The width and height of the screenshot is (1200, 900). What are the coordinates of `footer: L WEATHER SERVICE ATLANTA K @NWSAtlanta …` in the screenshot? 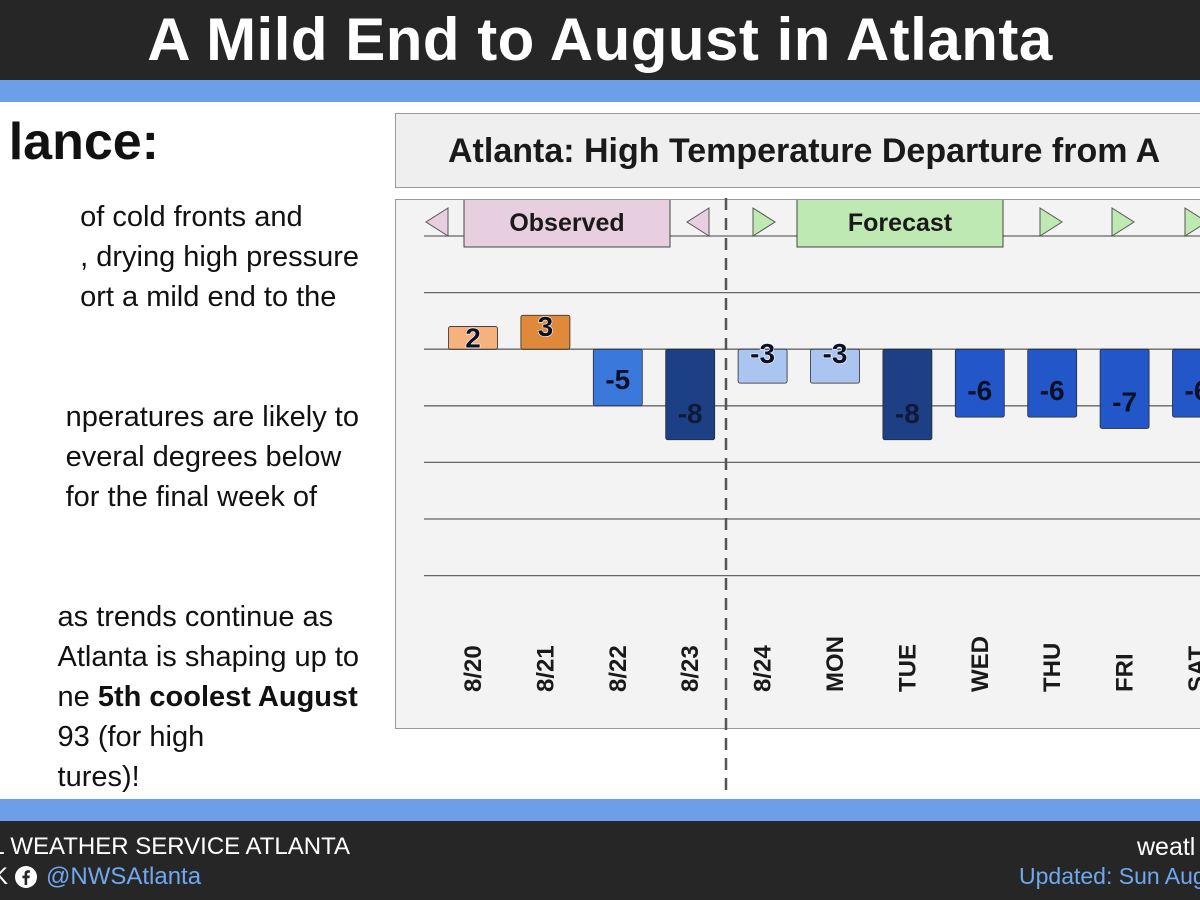 It's located at (600, 860).